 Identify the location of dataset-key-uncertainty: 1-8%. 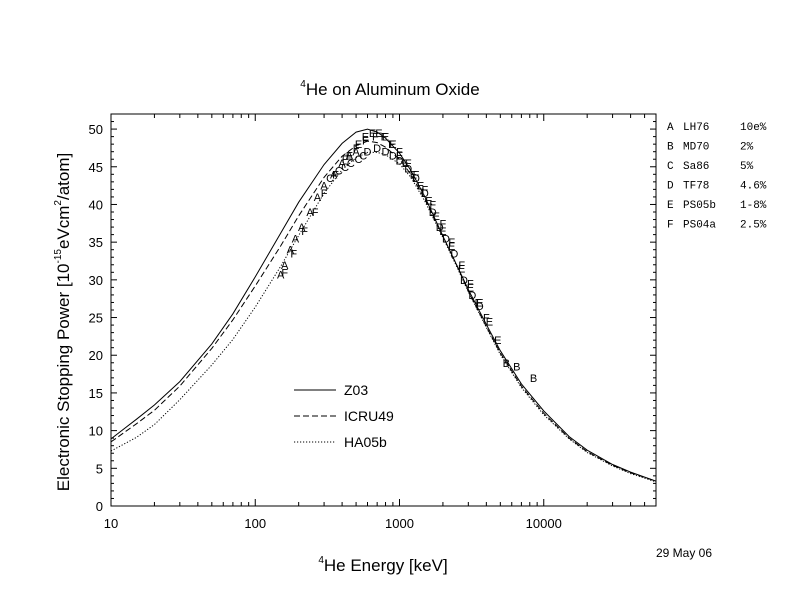
(753, 206).